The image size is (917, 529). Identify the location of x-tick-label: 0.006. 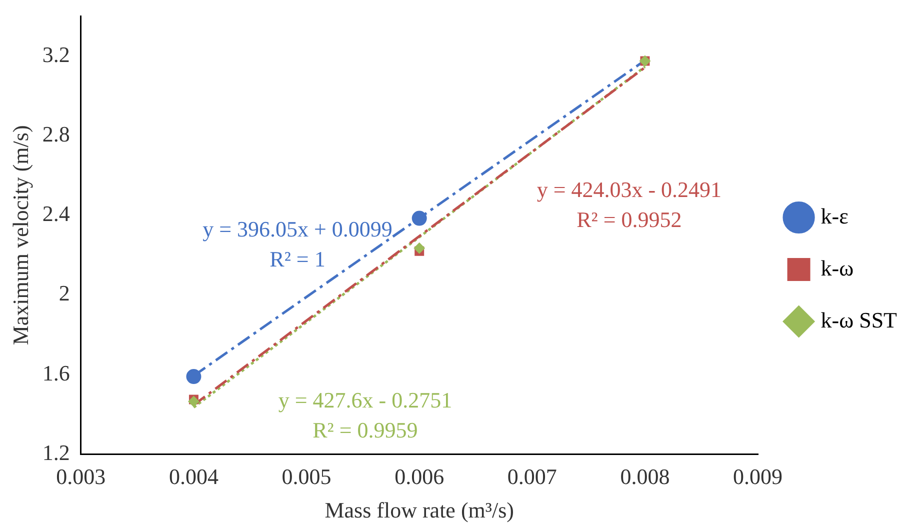
(419, 477).